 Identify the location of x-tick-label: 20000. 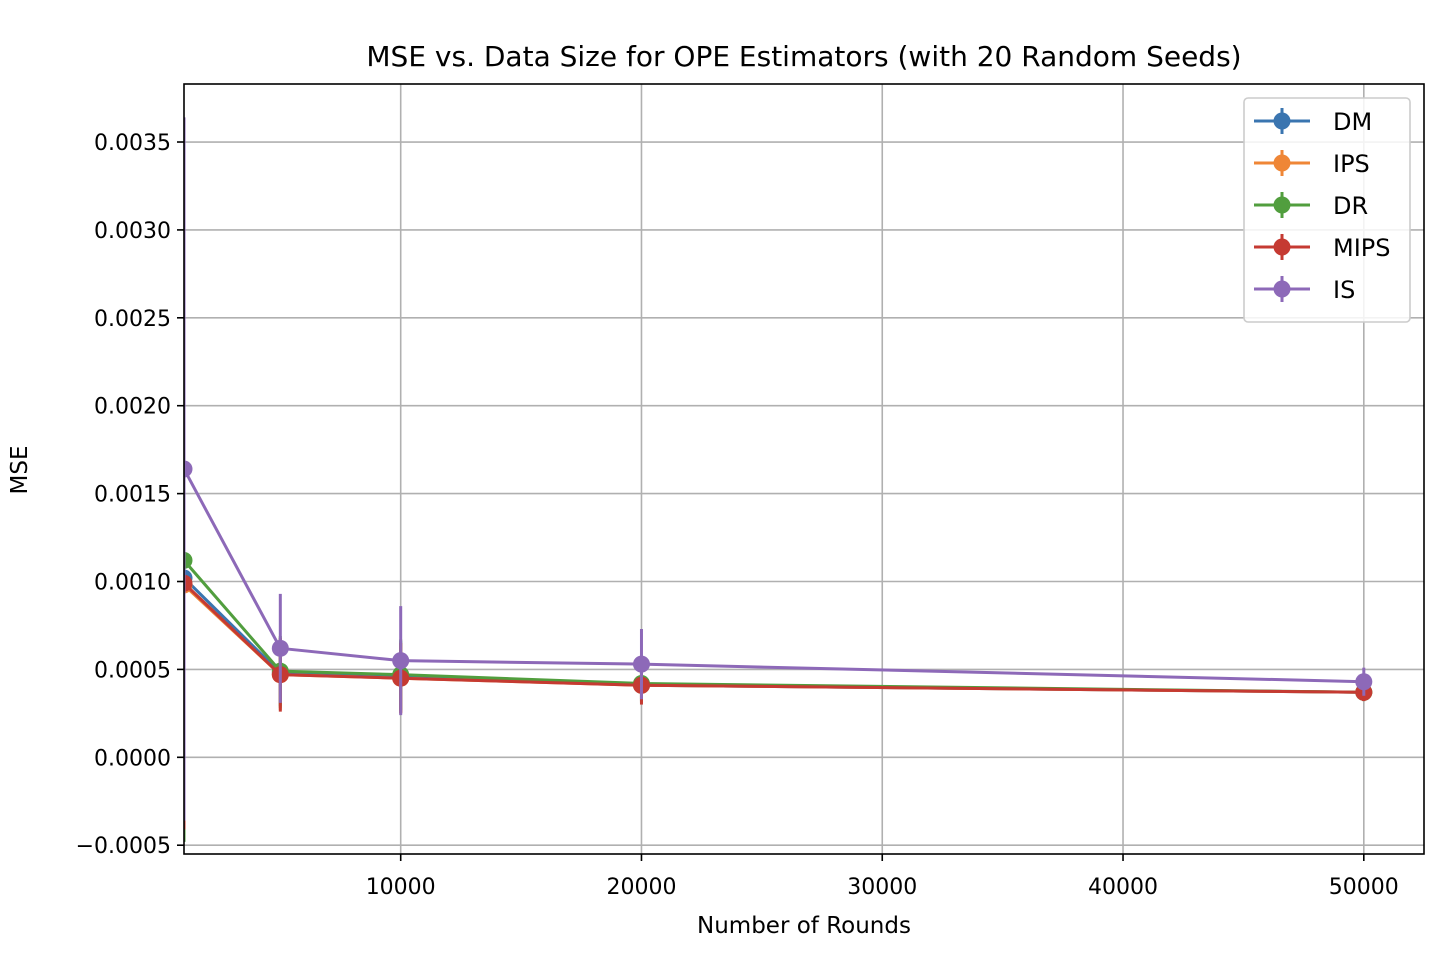
(641, 887).